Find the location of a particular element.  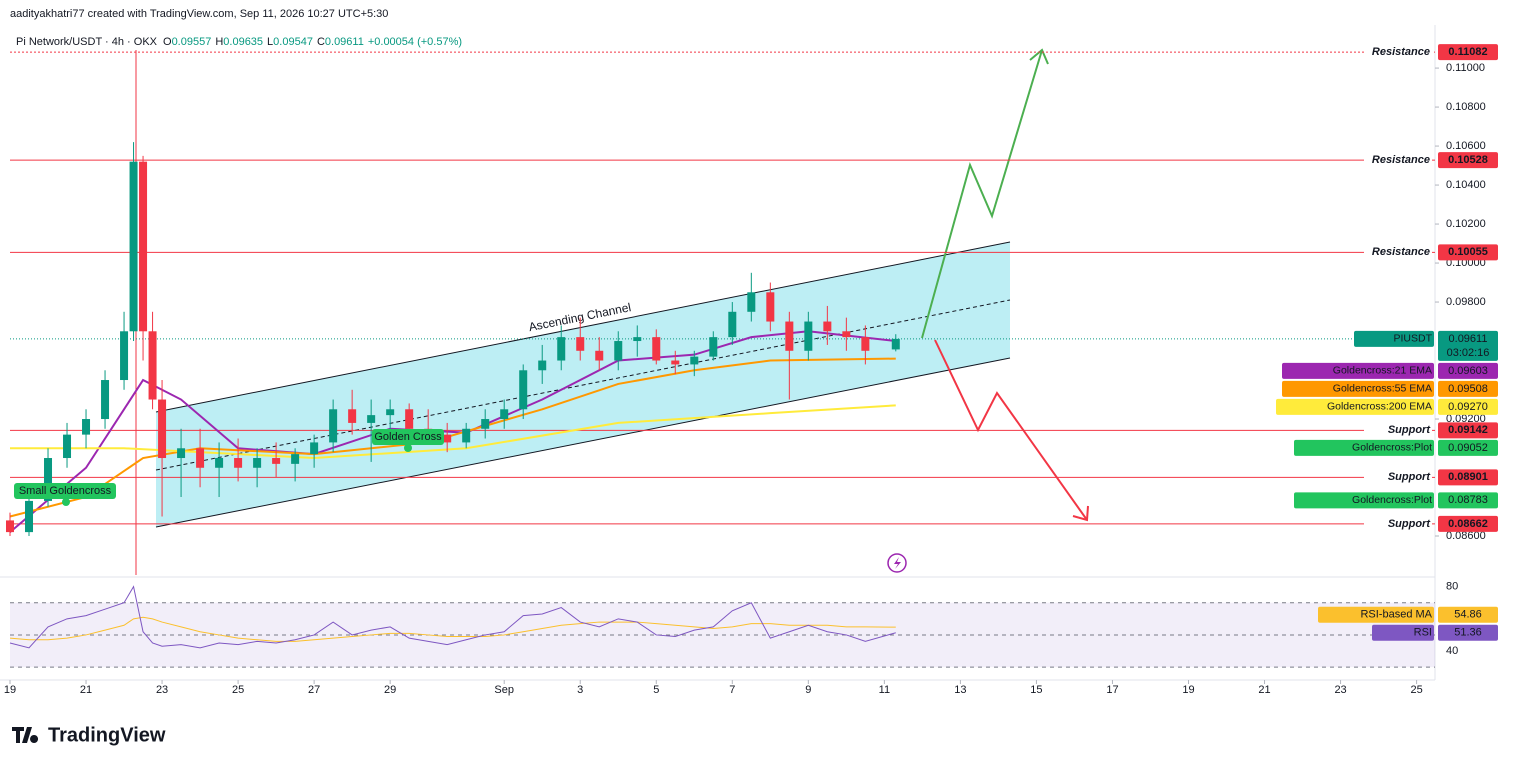

level-text: Support is located at coordinates (1409, 477).